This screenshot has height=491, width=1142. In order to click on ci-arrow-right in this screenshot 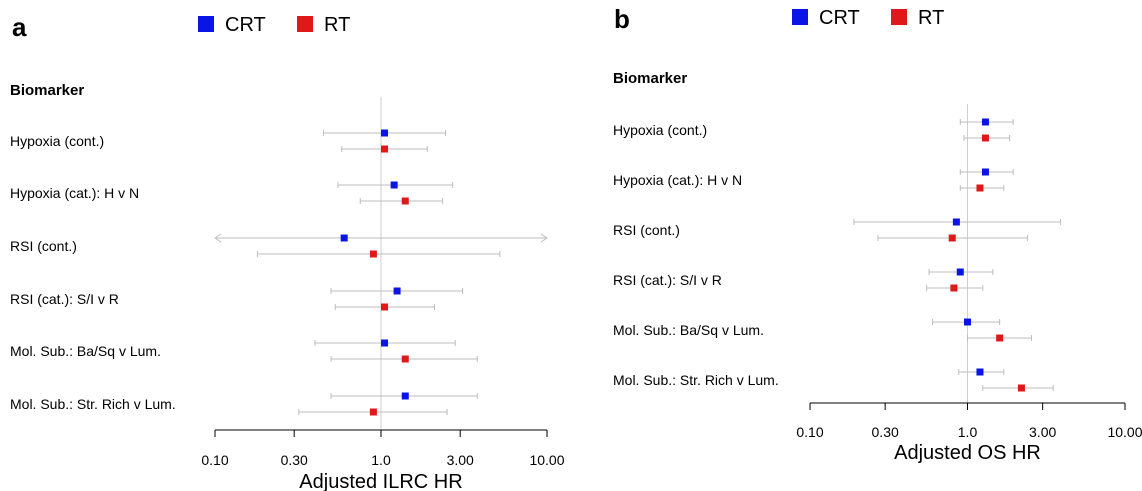, I will do `click(544, 238)`.